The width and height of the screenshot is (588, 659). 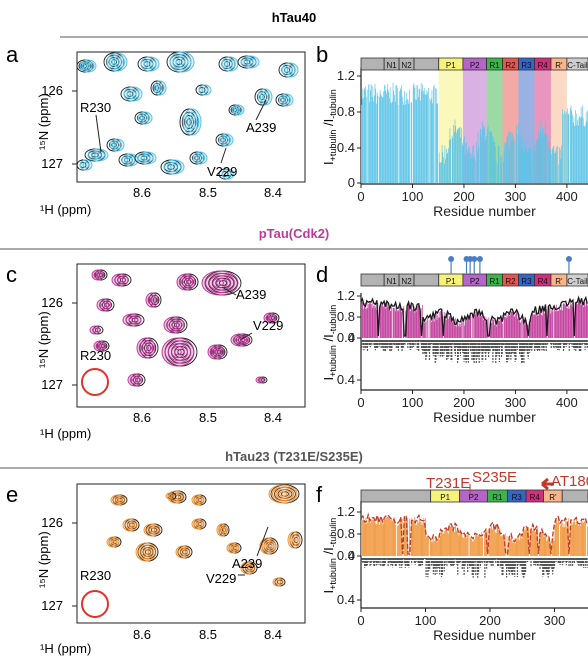 What do you see at coordinates (322, 54) in the screenshot?
I see `panel-letter-b: b` at bounding box center [322, 54].